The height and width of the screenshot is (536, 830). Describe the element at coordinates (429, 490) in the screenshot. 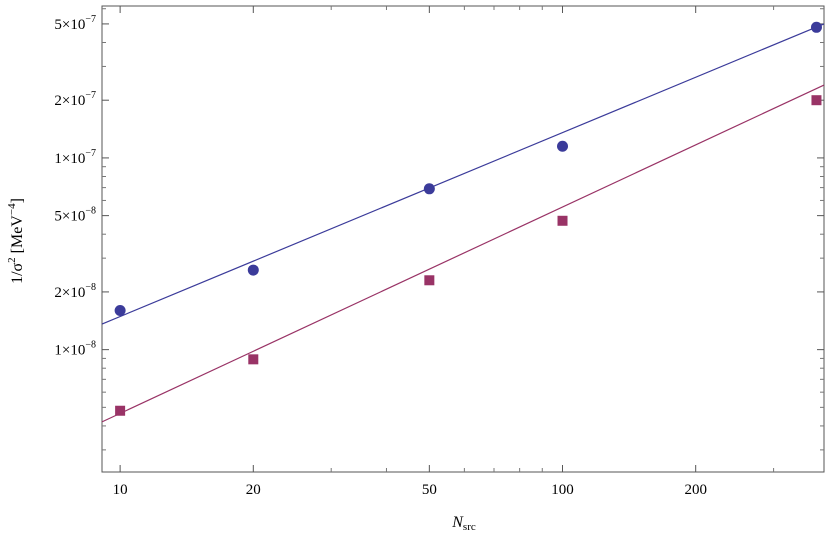

I see `x-tick-label: 50` at that location.